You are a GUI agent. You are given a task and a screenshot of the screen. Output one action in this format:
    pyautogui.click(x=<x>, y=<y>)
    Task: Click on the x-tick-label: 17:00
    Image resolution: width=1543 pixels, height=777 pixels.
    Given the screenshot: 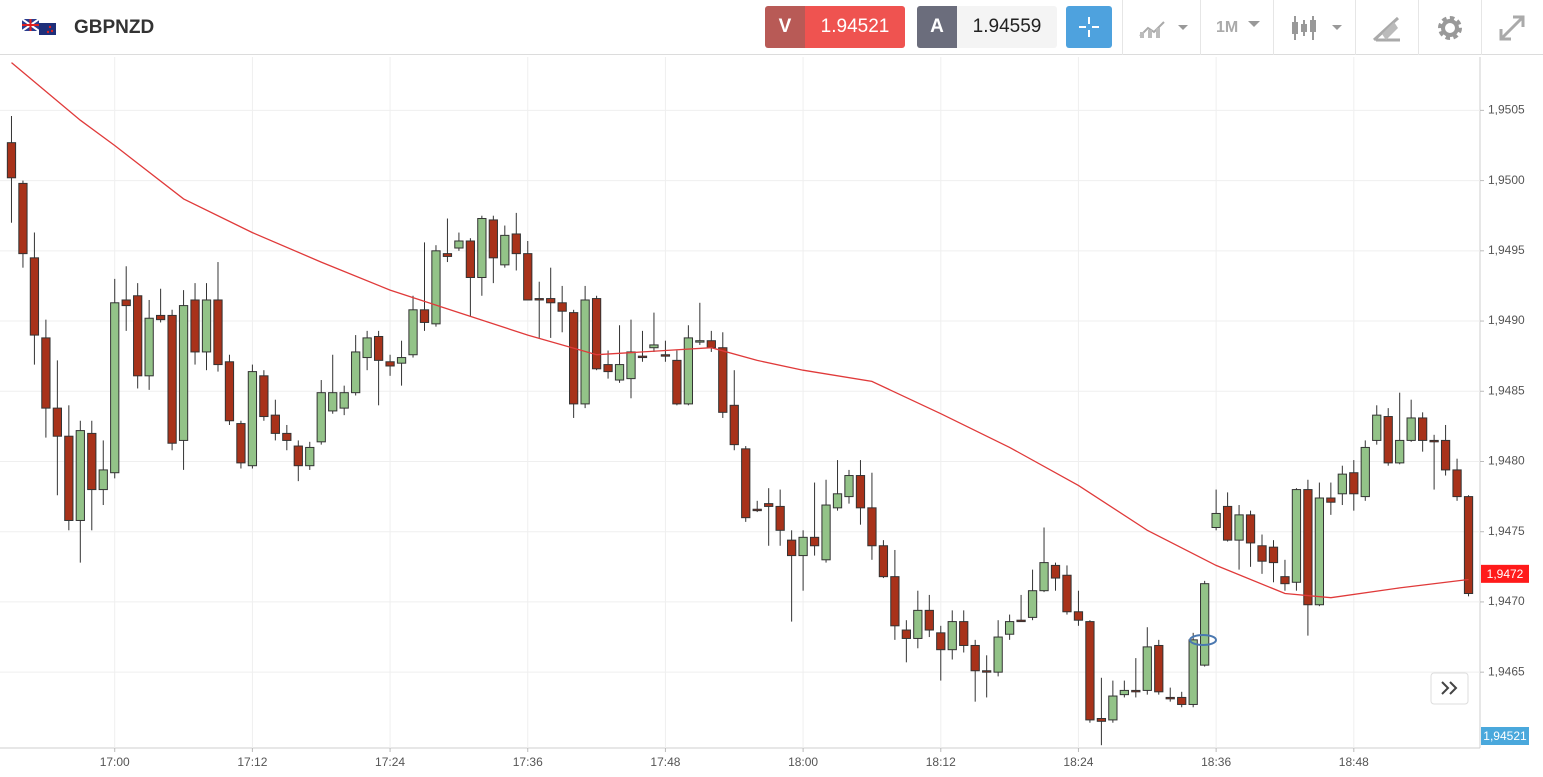 What is the action you would take?
    pyautogui.click(x=115, y=762)
    